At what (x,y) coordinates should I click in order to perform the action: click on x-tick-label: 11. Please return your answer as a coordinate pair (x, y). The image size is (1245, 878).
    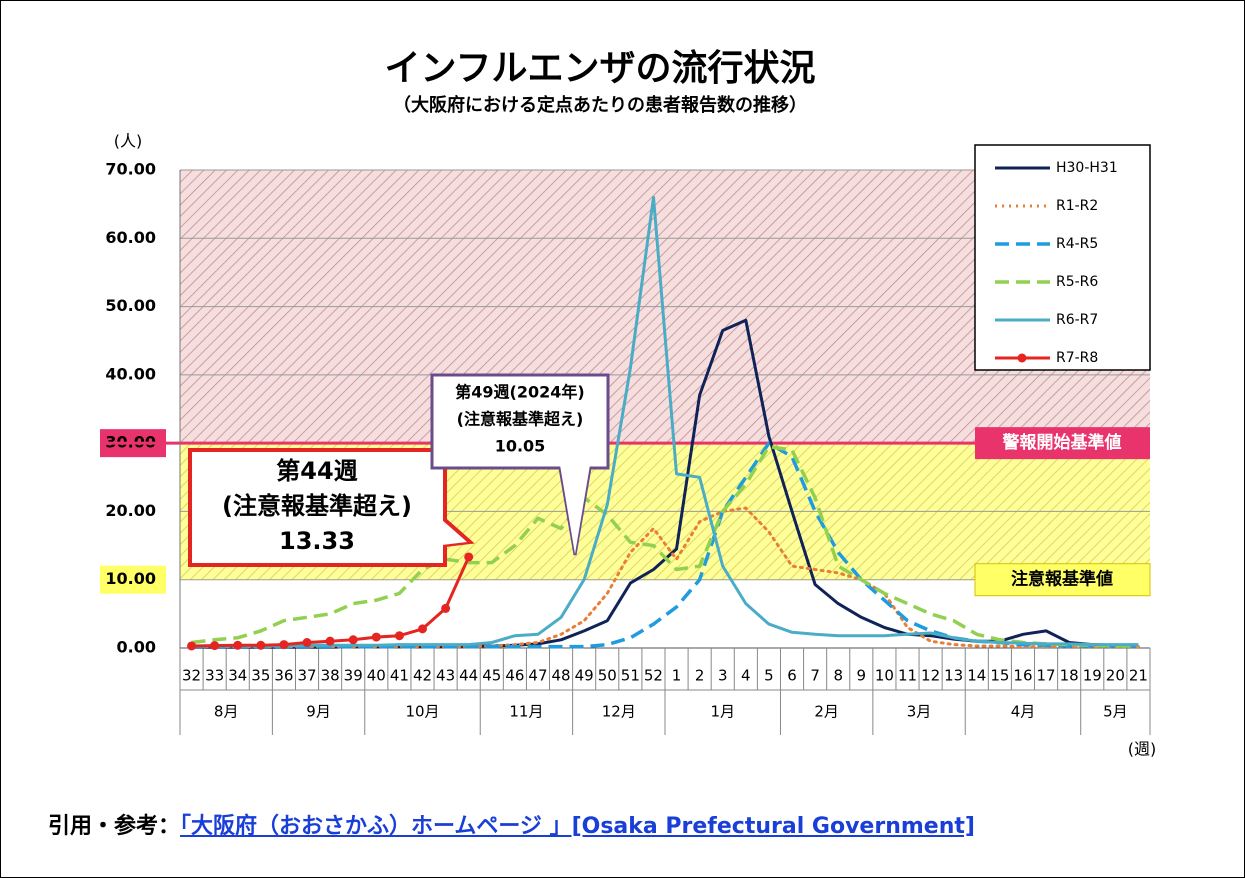
    Looking at the image, I should click on (907, 676).